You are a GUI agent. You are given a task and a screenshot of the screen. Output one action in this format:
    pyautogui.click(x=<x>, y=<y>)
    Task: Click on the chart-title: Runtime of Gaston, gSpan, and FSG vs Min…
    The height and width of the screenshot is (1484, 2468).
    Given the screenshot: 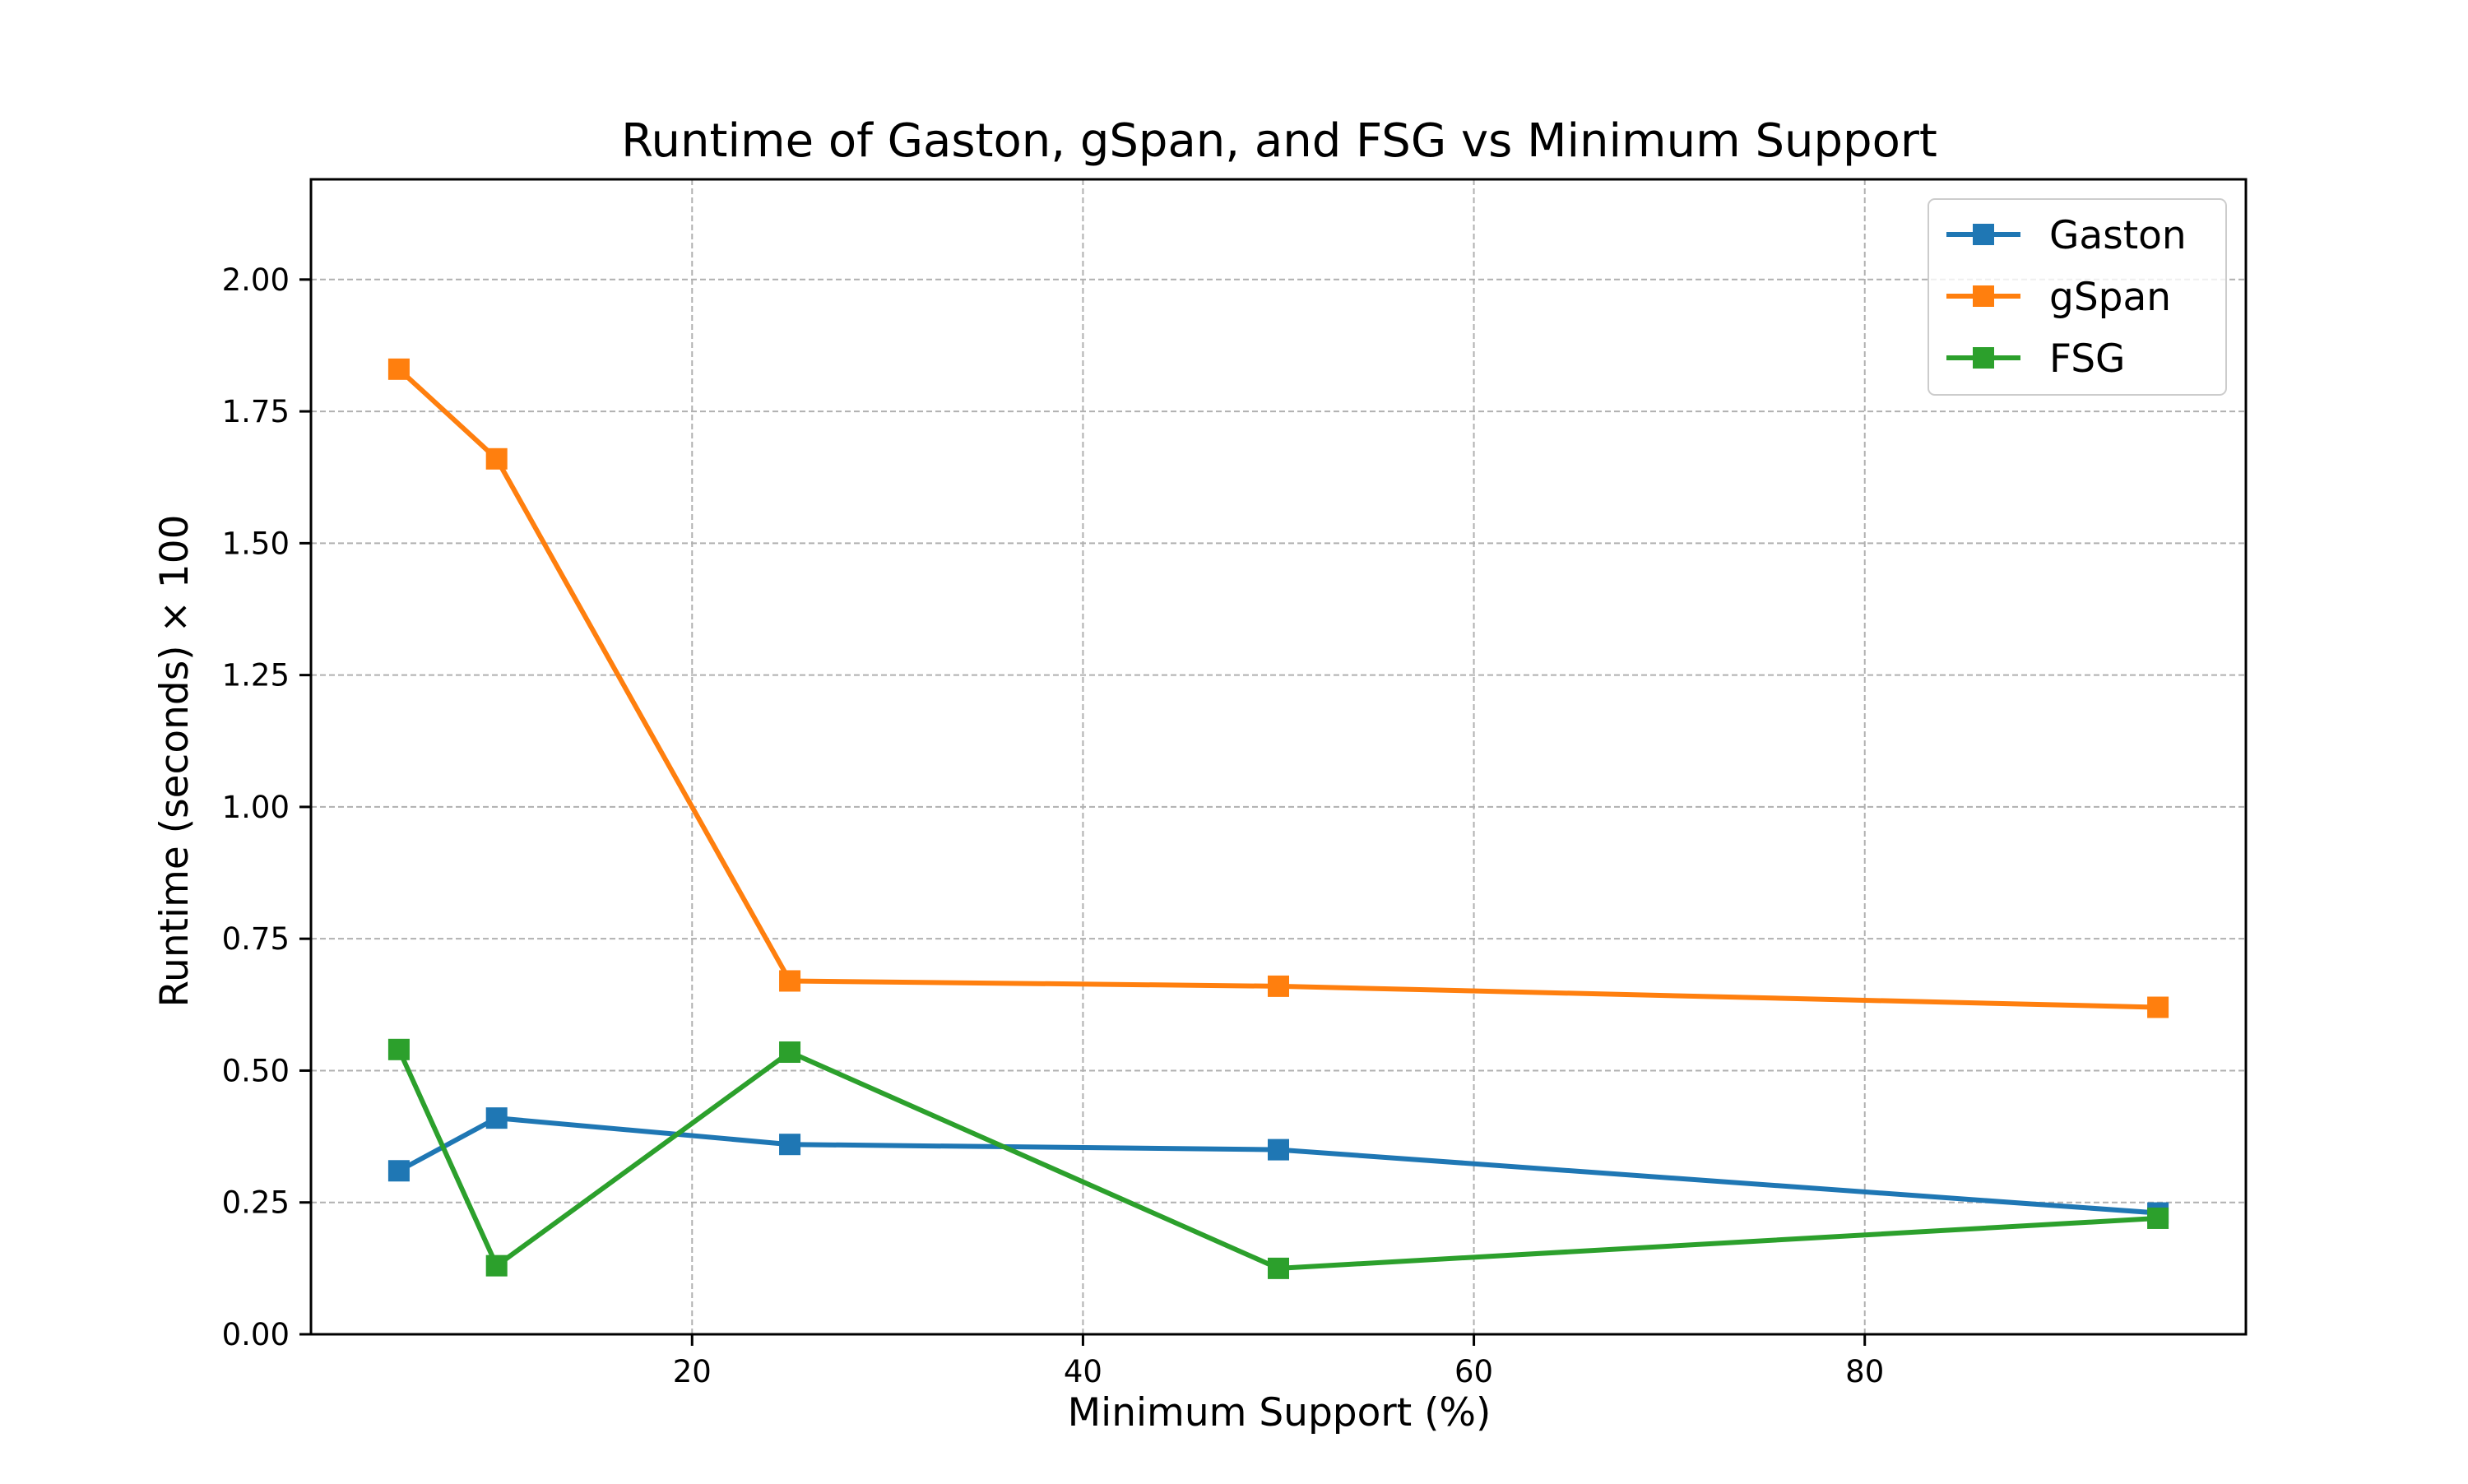 What is the action you would take?
    pyautogui.click(x=1279, y=141)
    